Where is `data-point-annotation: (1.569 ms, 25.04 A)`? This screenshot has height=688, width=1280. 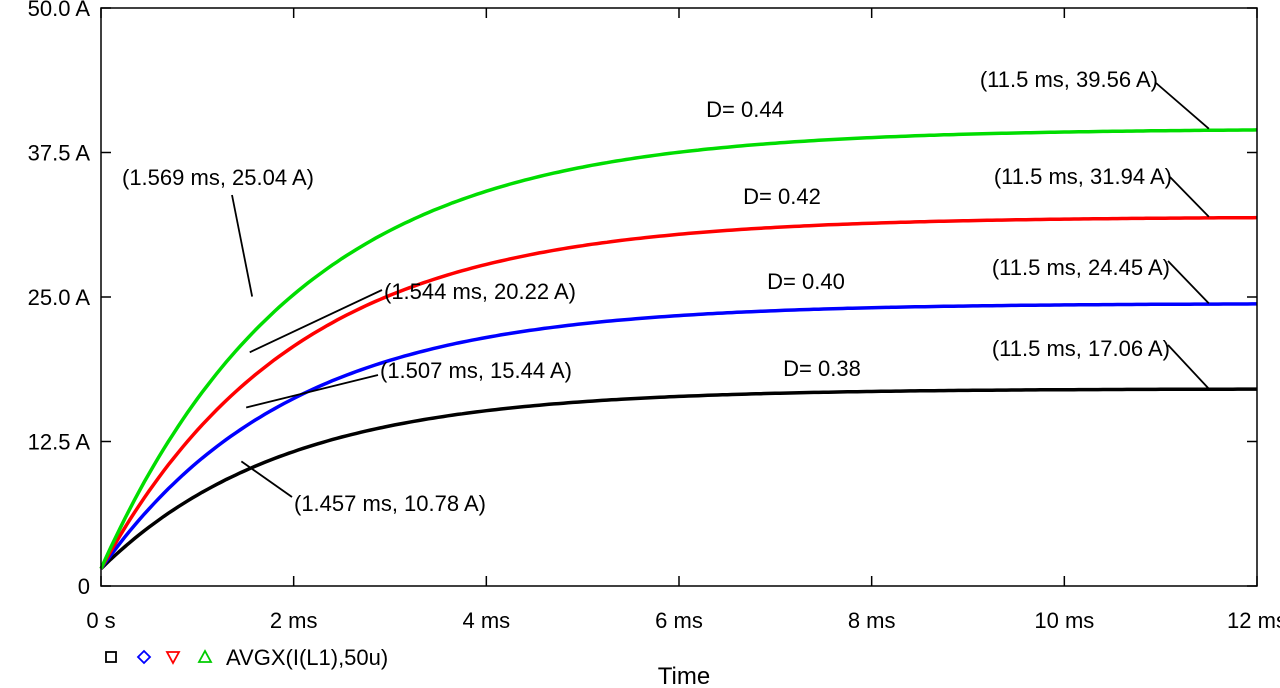
data-point-annotation: (1.569 ms, 25.04 A) is located at coordinates (218, 177).